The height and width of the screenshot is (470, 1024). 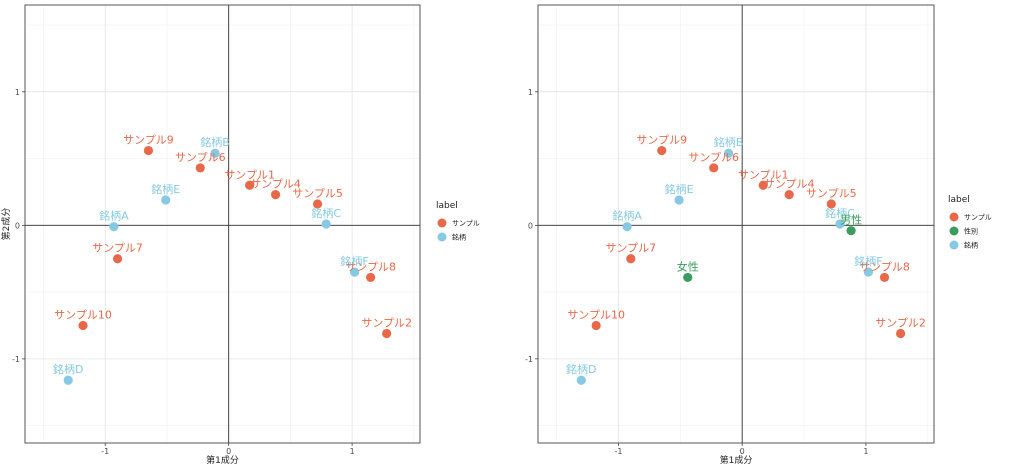 I want to click on legend-label: 性別, so click(x=971, y=231).